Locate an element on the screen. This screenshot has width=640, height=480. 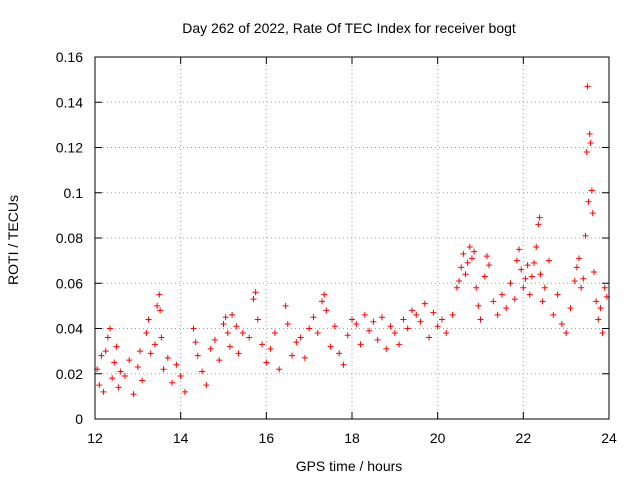
y-tick-label: 0.14 is located at coordinates (69, 102).